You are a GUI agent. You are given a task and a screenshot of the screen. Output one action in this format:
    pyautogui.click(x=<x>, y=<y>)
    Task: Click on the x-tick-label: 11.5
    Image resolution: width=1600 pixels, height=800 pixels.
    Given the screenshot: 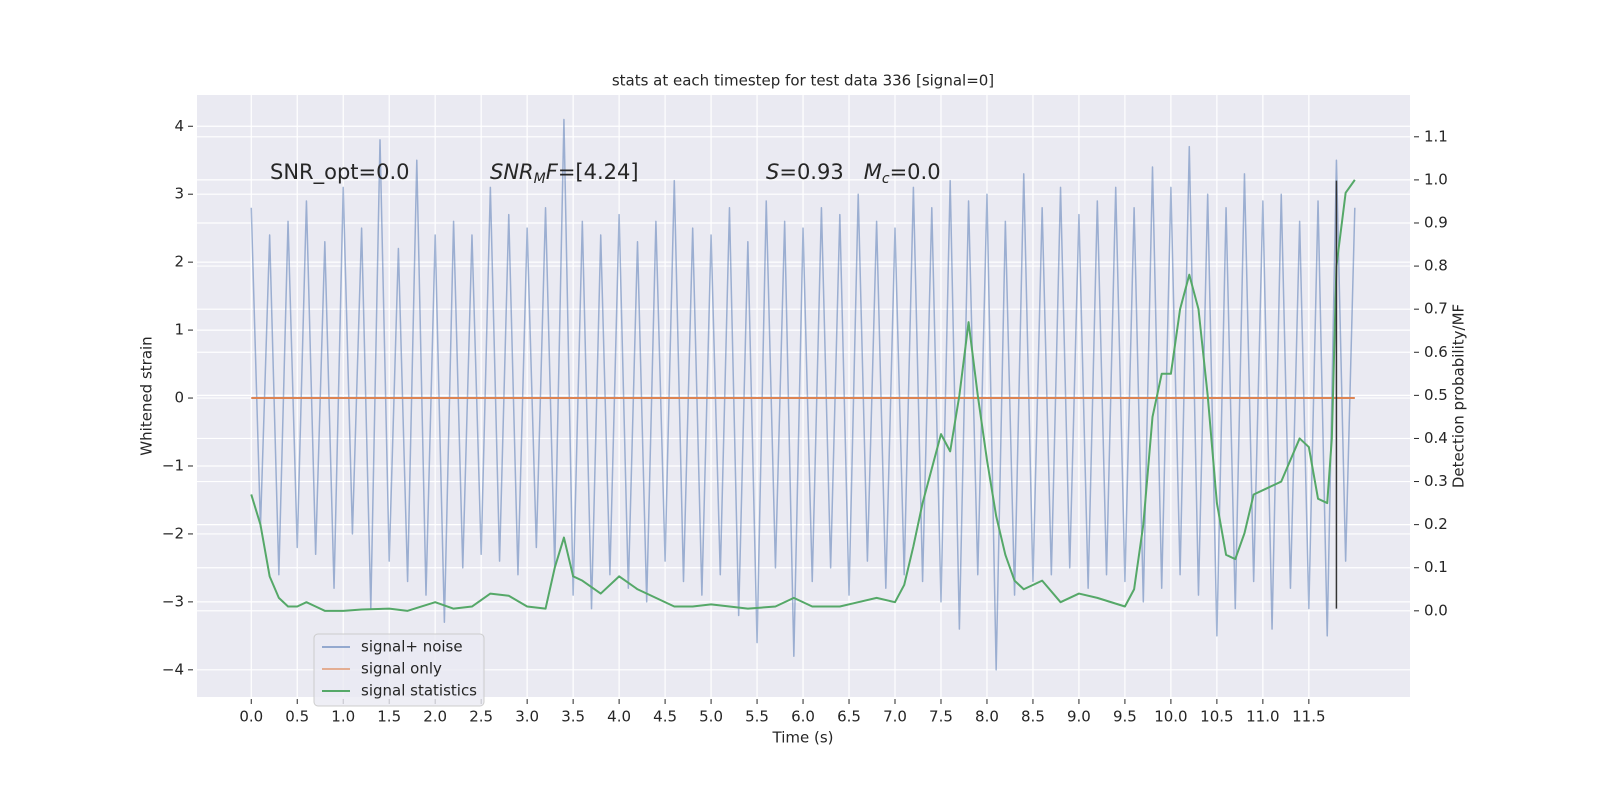 What is the action you would take?
    pyautogui.click(x=1308, y=717)
    